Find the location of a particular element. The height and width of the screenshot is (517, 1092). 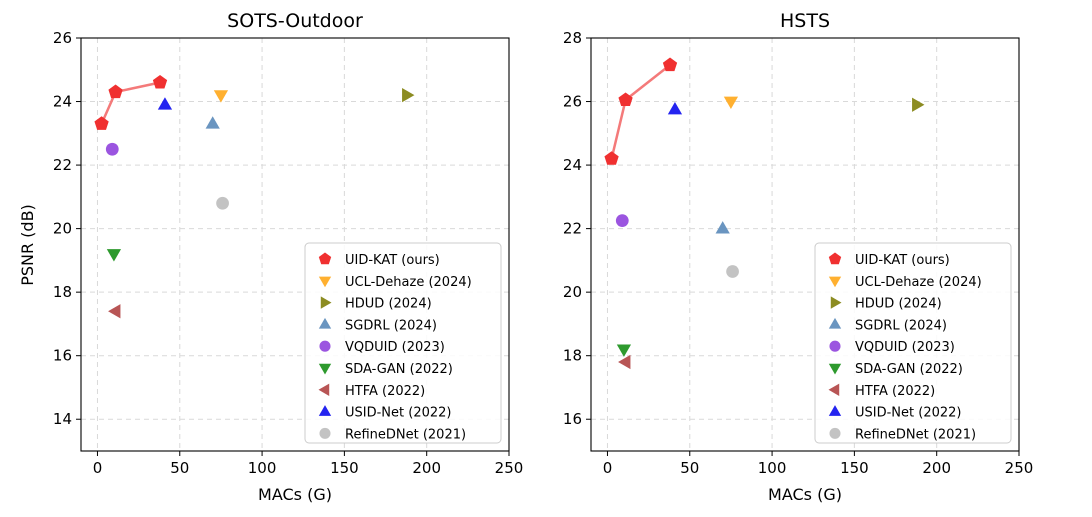

x-tick-label: 150 is located at coordinates (854, 468).